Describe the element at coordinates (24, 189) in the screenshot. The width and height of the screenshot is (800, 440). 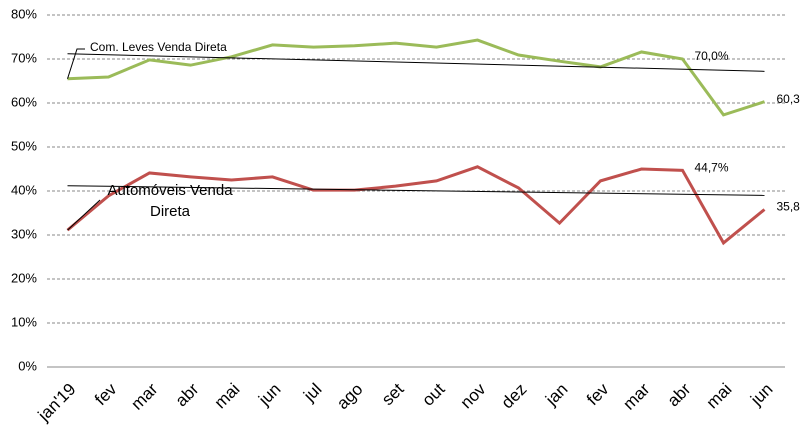
I see `y-tick-label: 40%` at that location.